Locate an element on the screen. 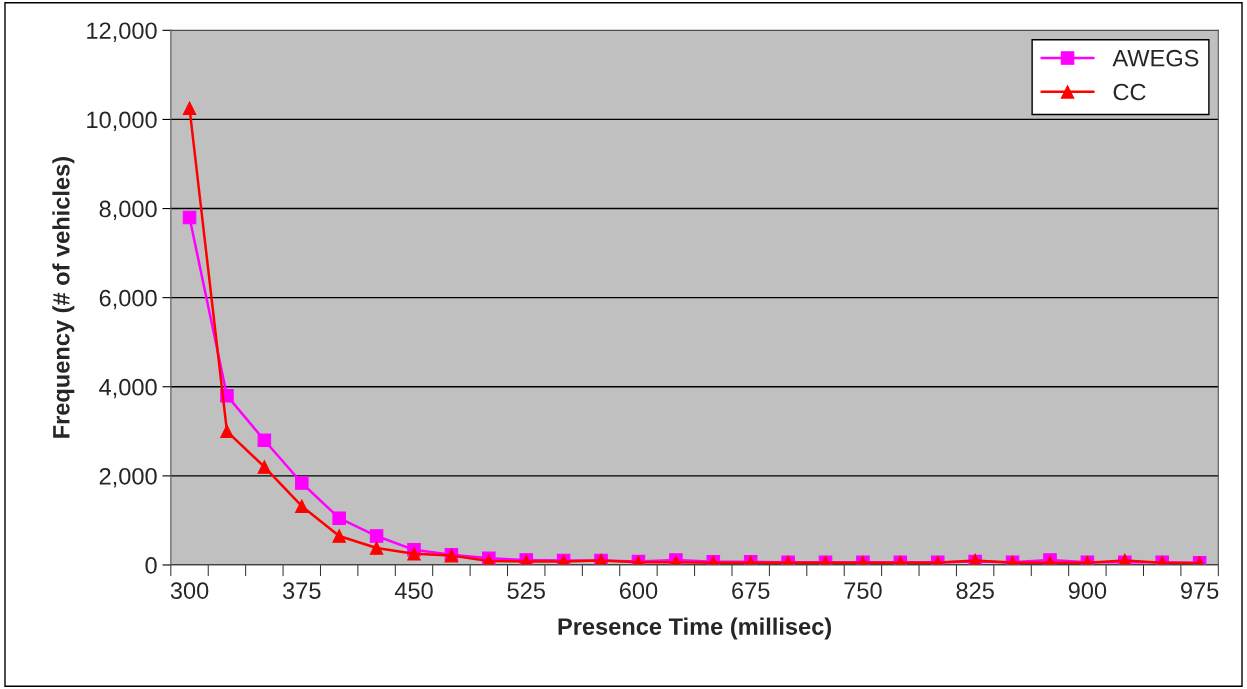 Image resolution: width=1247 pixels, height=689 pixels. y-tick-label: 10,000 is located at coordinates (122, 121).